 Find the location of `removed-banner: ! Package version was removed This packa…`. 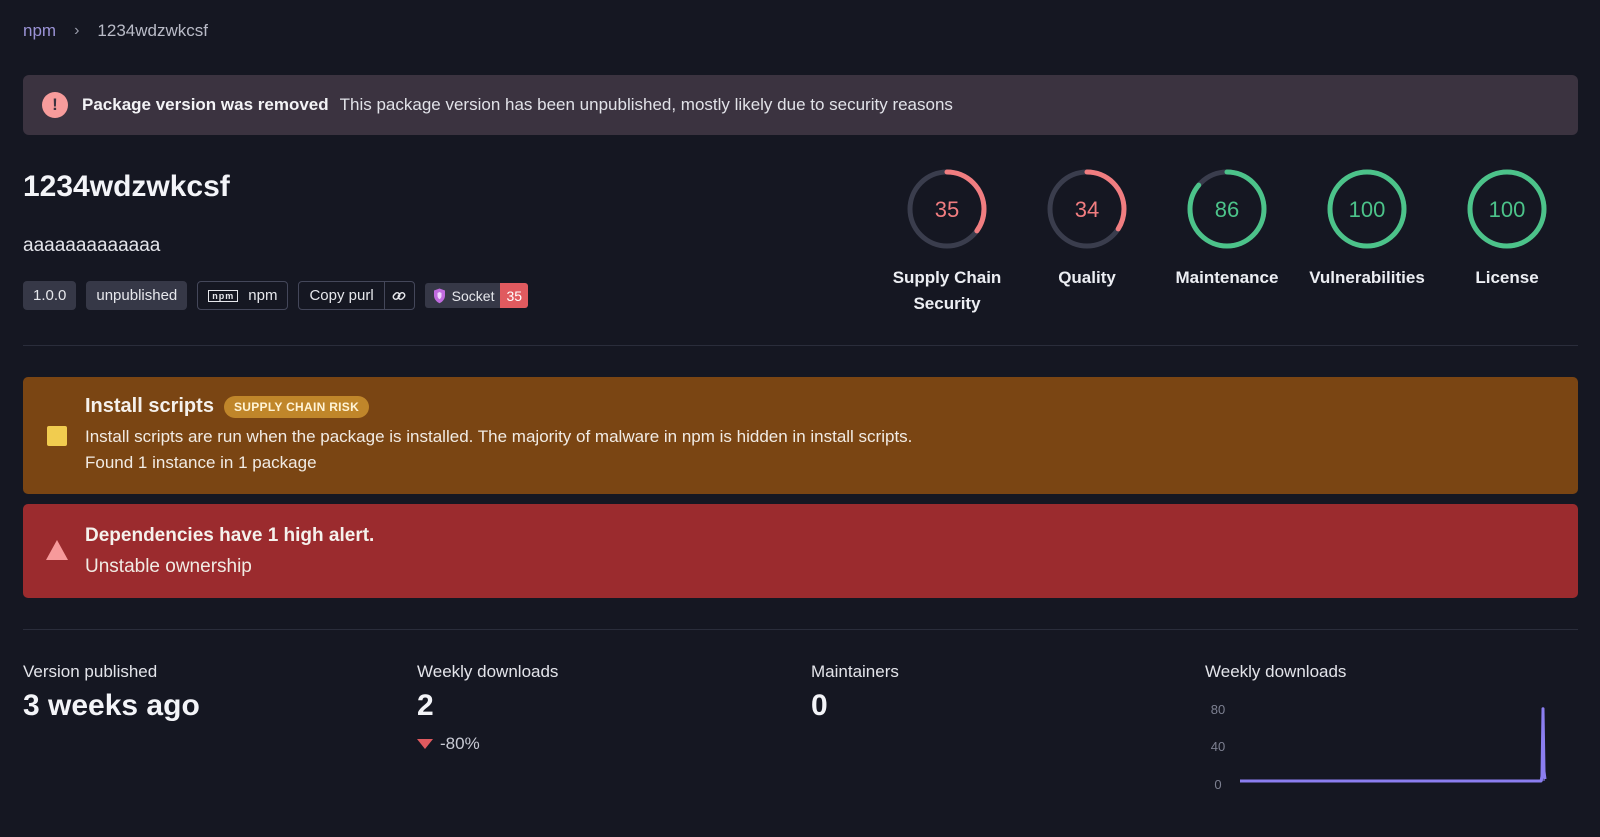

removed-banner: ! Package version was removed This packa… is located at coordinates (800, 105).